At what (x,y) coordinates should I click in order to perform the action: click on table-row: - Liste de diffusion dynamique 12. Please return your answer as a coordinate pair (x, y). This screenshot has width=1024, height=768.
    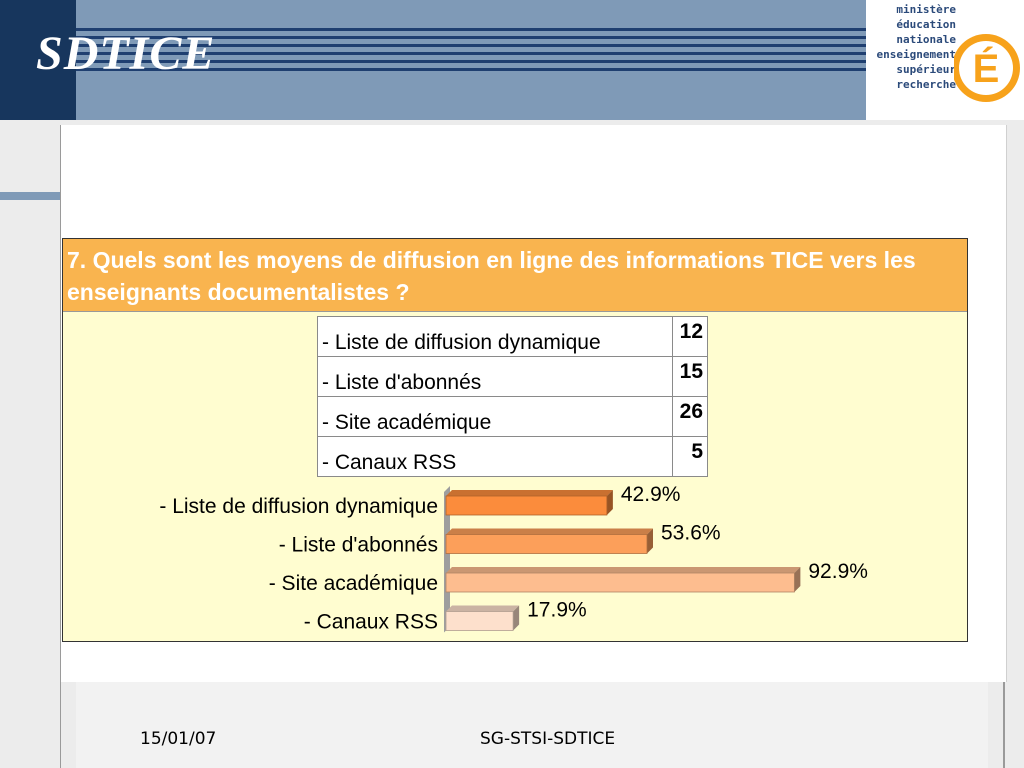
    Looking at the image, I should click on (512, 336).